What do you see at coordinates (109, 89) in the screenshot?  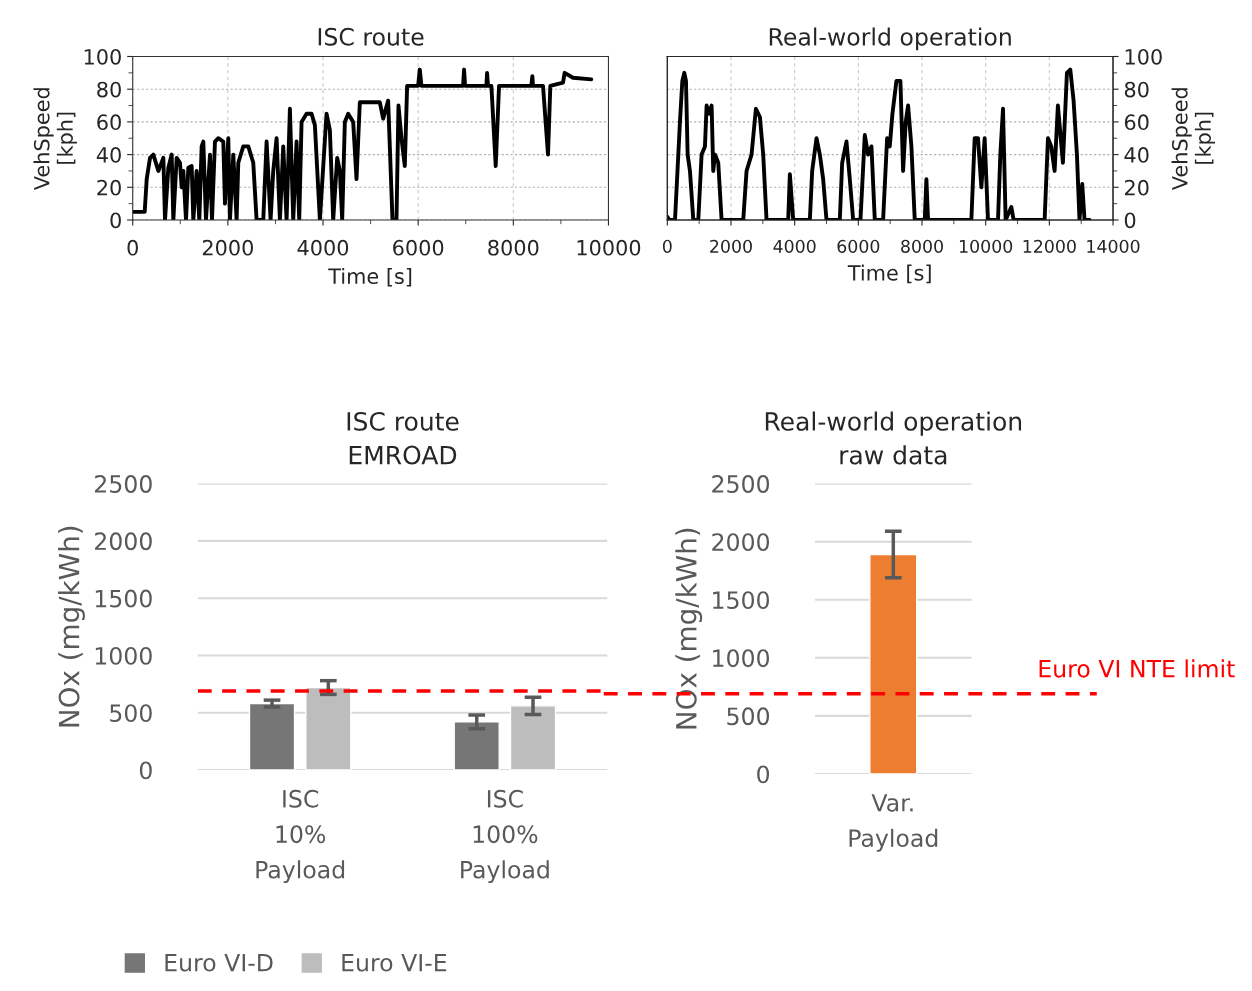 I see `y-tick-label: 80` at bounding box center [109, 89].